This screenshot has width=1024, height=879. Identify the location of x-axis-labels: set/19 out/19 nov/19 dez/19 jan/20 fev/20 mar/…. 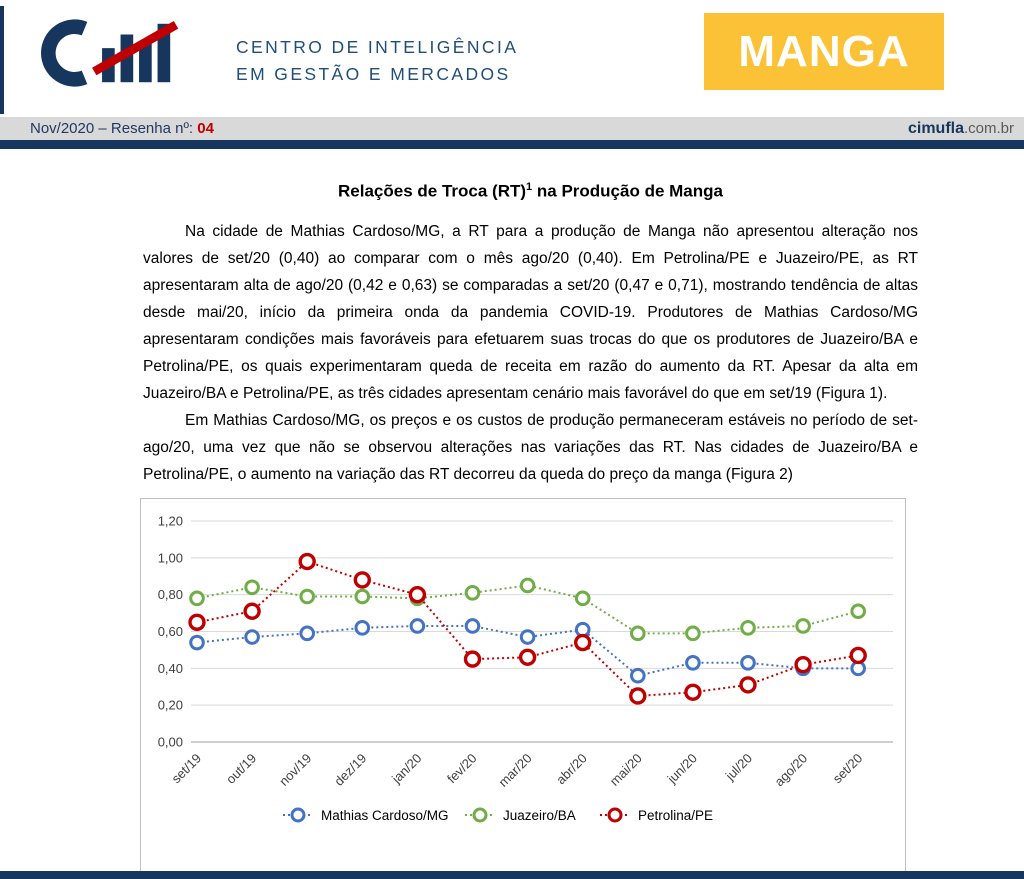
(516, 769).